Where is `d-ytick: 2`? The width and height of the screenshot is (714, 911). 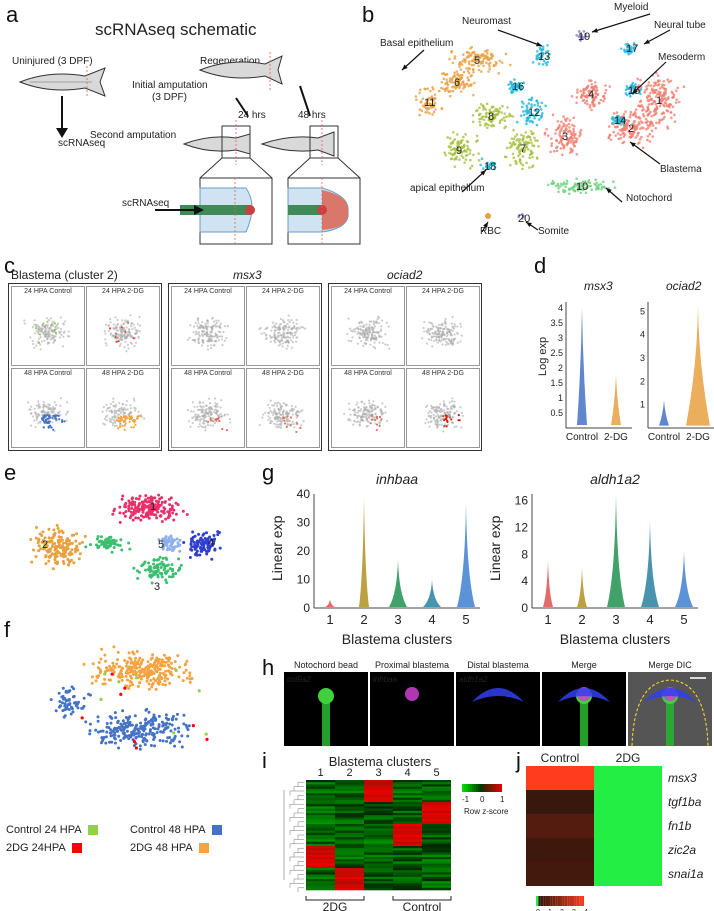
d-ytick: 2 is located at coordinates (560, 368).